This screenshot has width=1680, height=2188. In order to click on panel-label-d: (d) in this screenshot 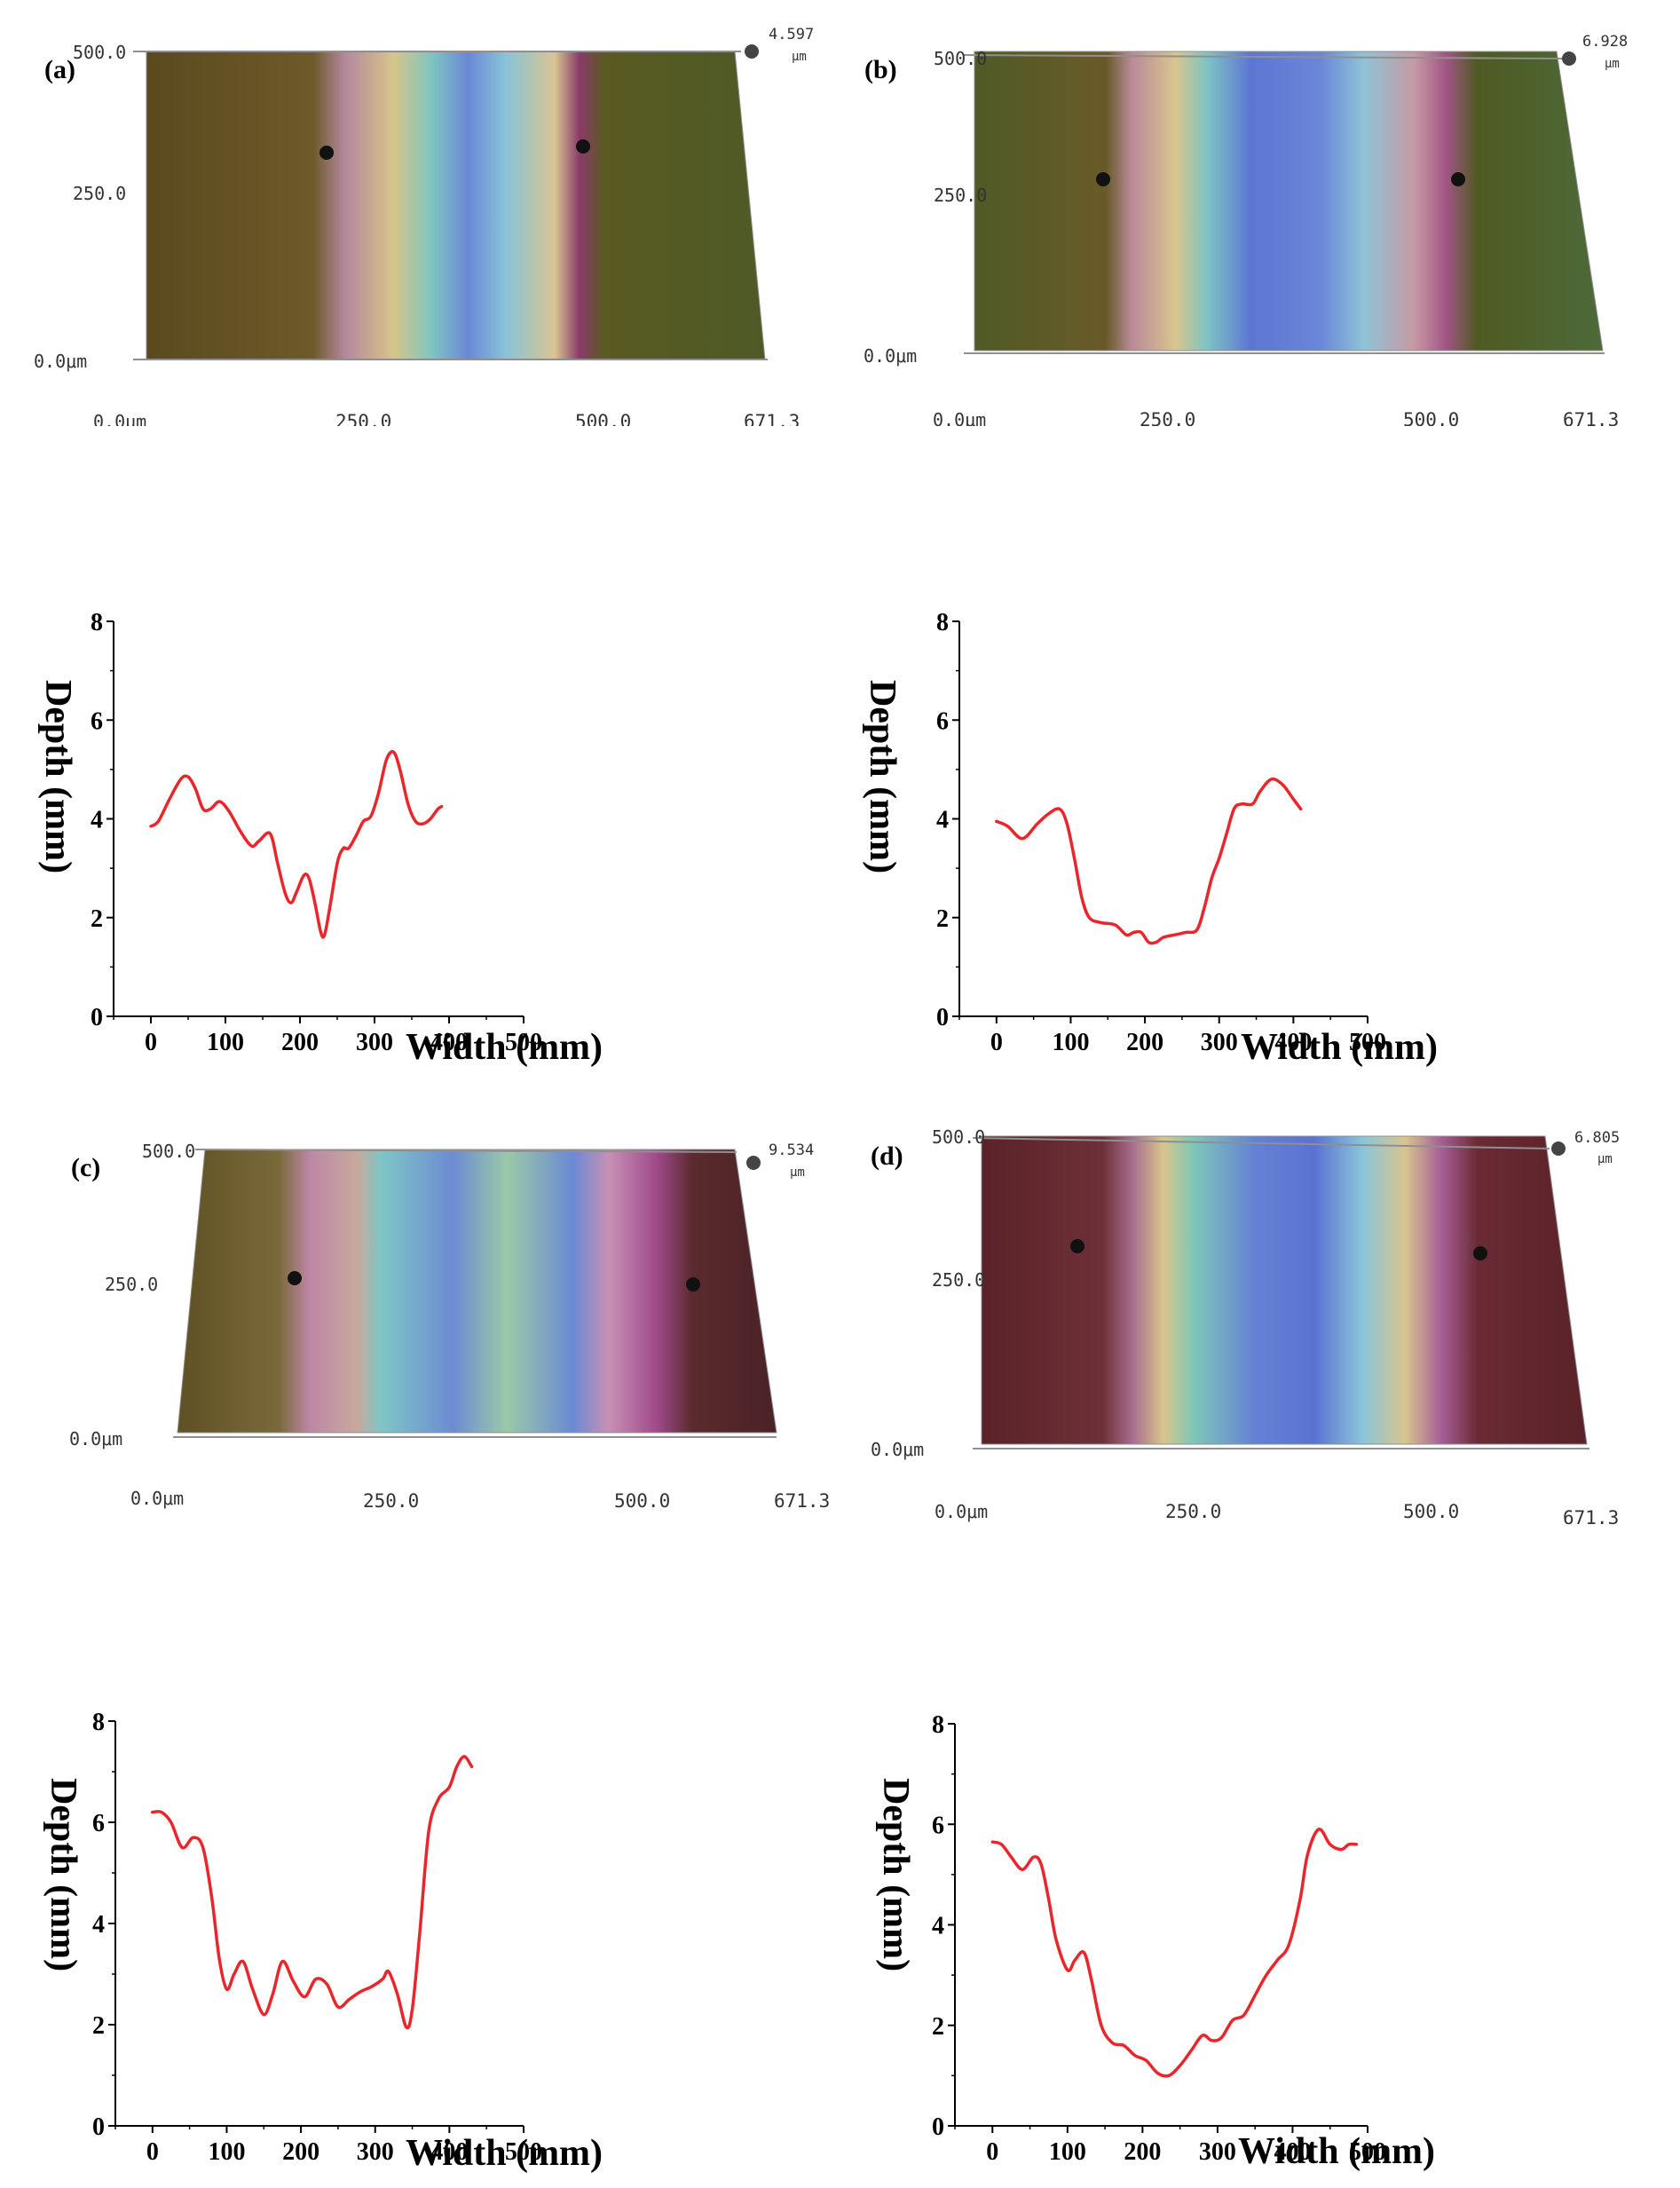, I will do `click(887, 1156)`.